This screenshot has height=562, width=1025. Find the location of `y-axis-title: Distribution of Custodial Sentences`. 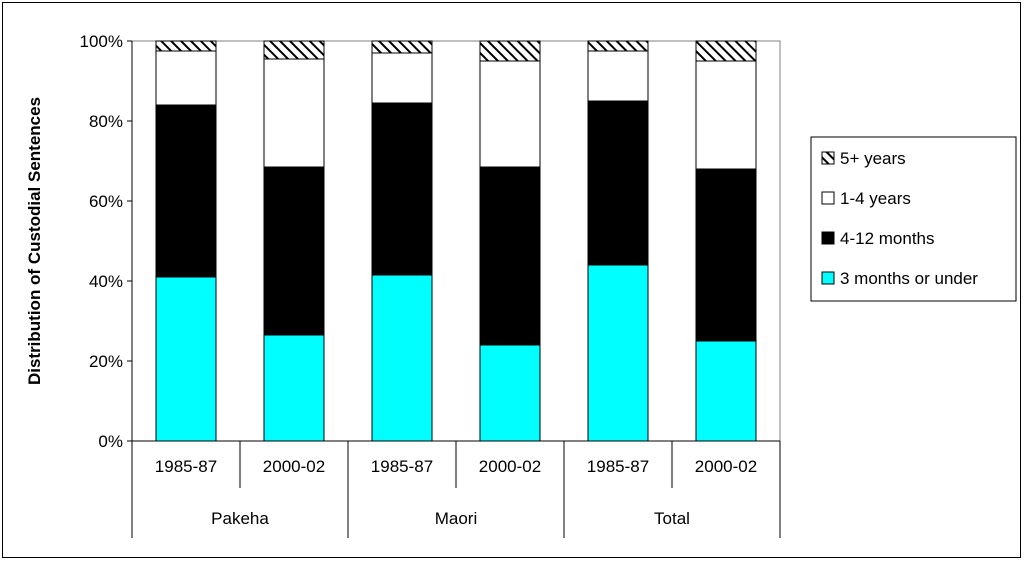

y-axis-title: Distribution of Custodial Sentences is located at coordinates (34, 241).